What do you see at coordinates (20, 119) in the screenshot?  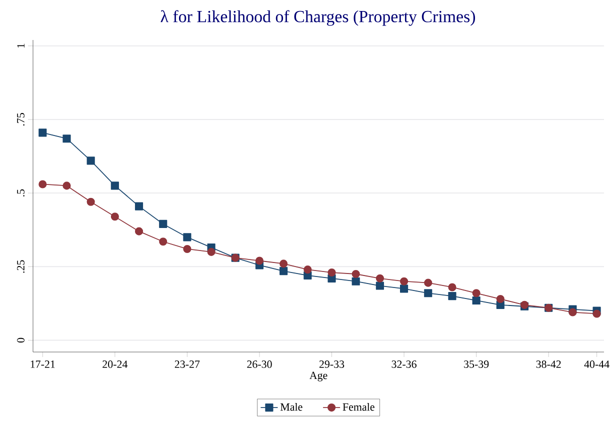 I see `y-tick-label: .75` at bounding box center [20, 119].